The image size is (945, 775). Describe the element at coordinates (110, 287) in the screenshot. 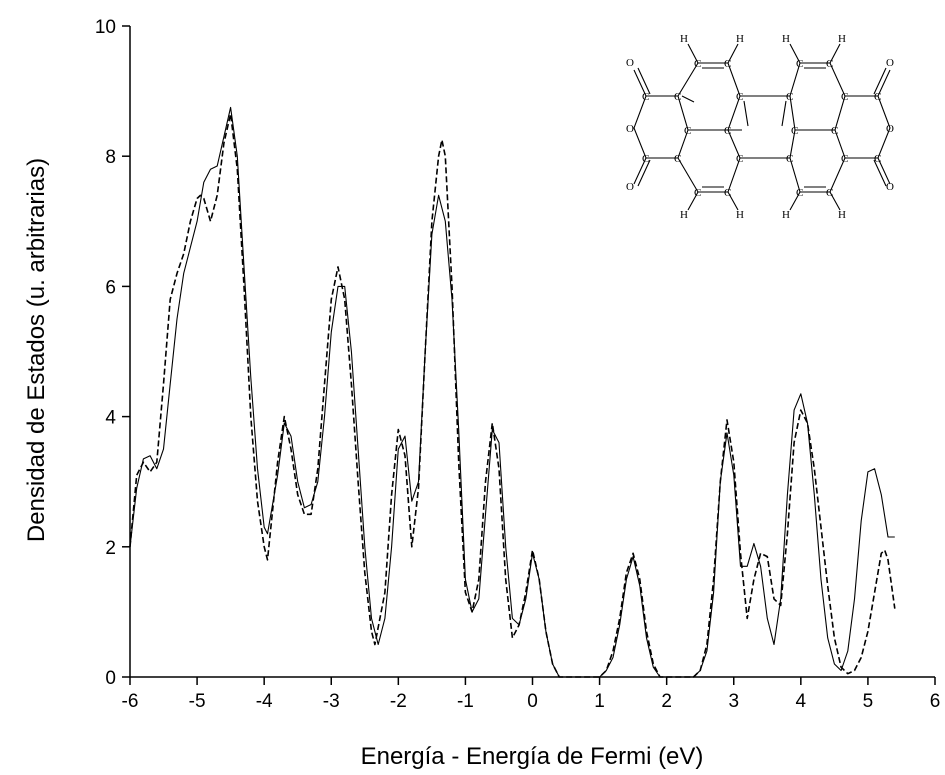

I see `y-tick-label: 6` at that location.